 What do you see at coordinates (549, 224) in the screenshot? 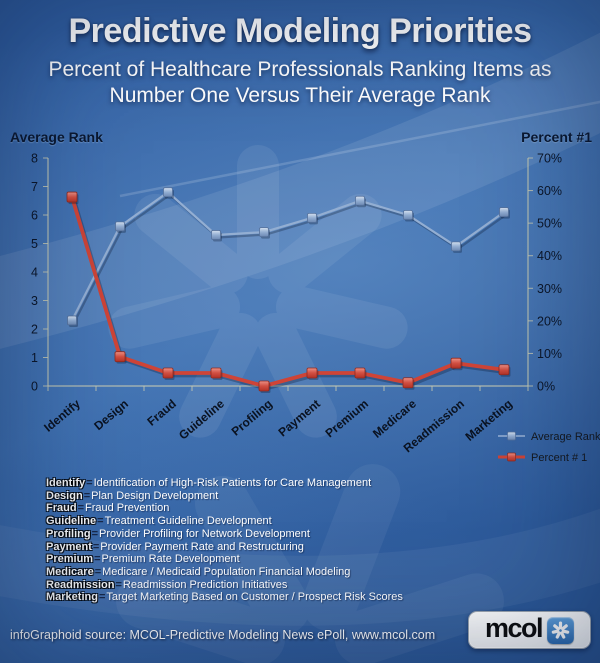
I see `right-axis-tick-label: 50%` at bounding box center [549, 224].